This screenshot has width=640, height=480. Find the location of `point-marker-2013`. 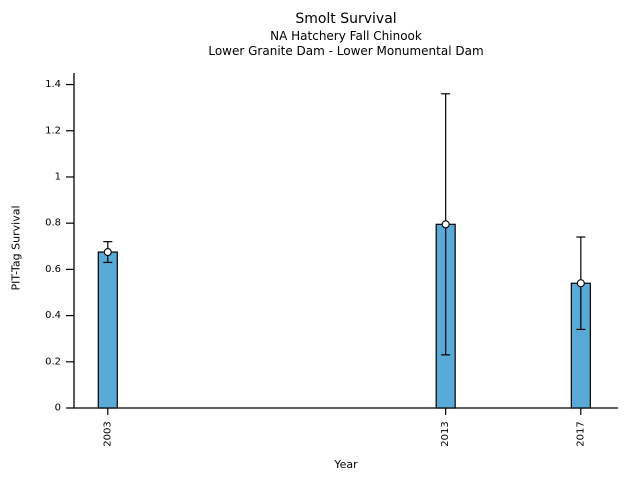

point-marker-2013 is located at coordinates (445, 224).